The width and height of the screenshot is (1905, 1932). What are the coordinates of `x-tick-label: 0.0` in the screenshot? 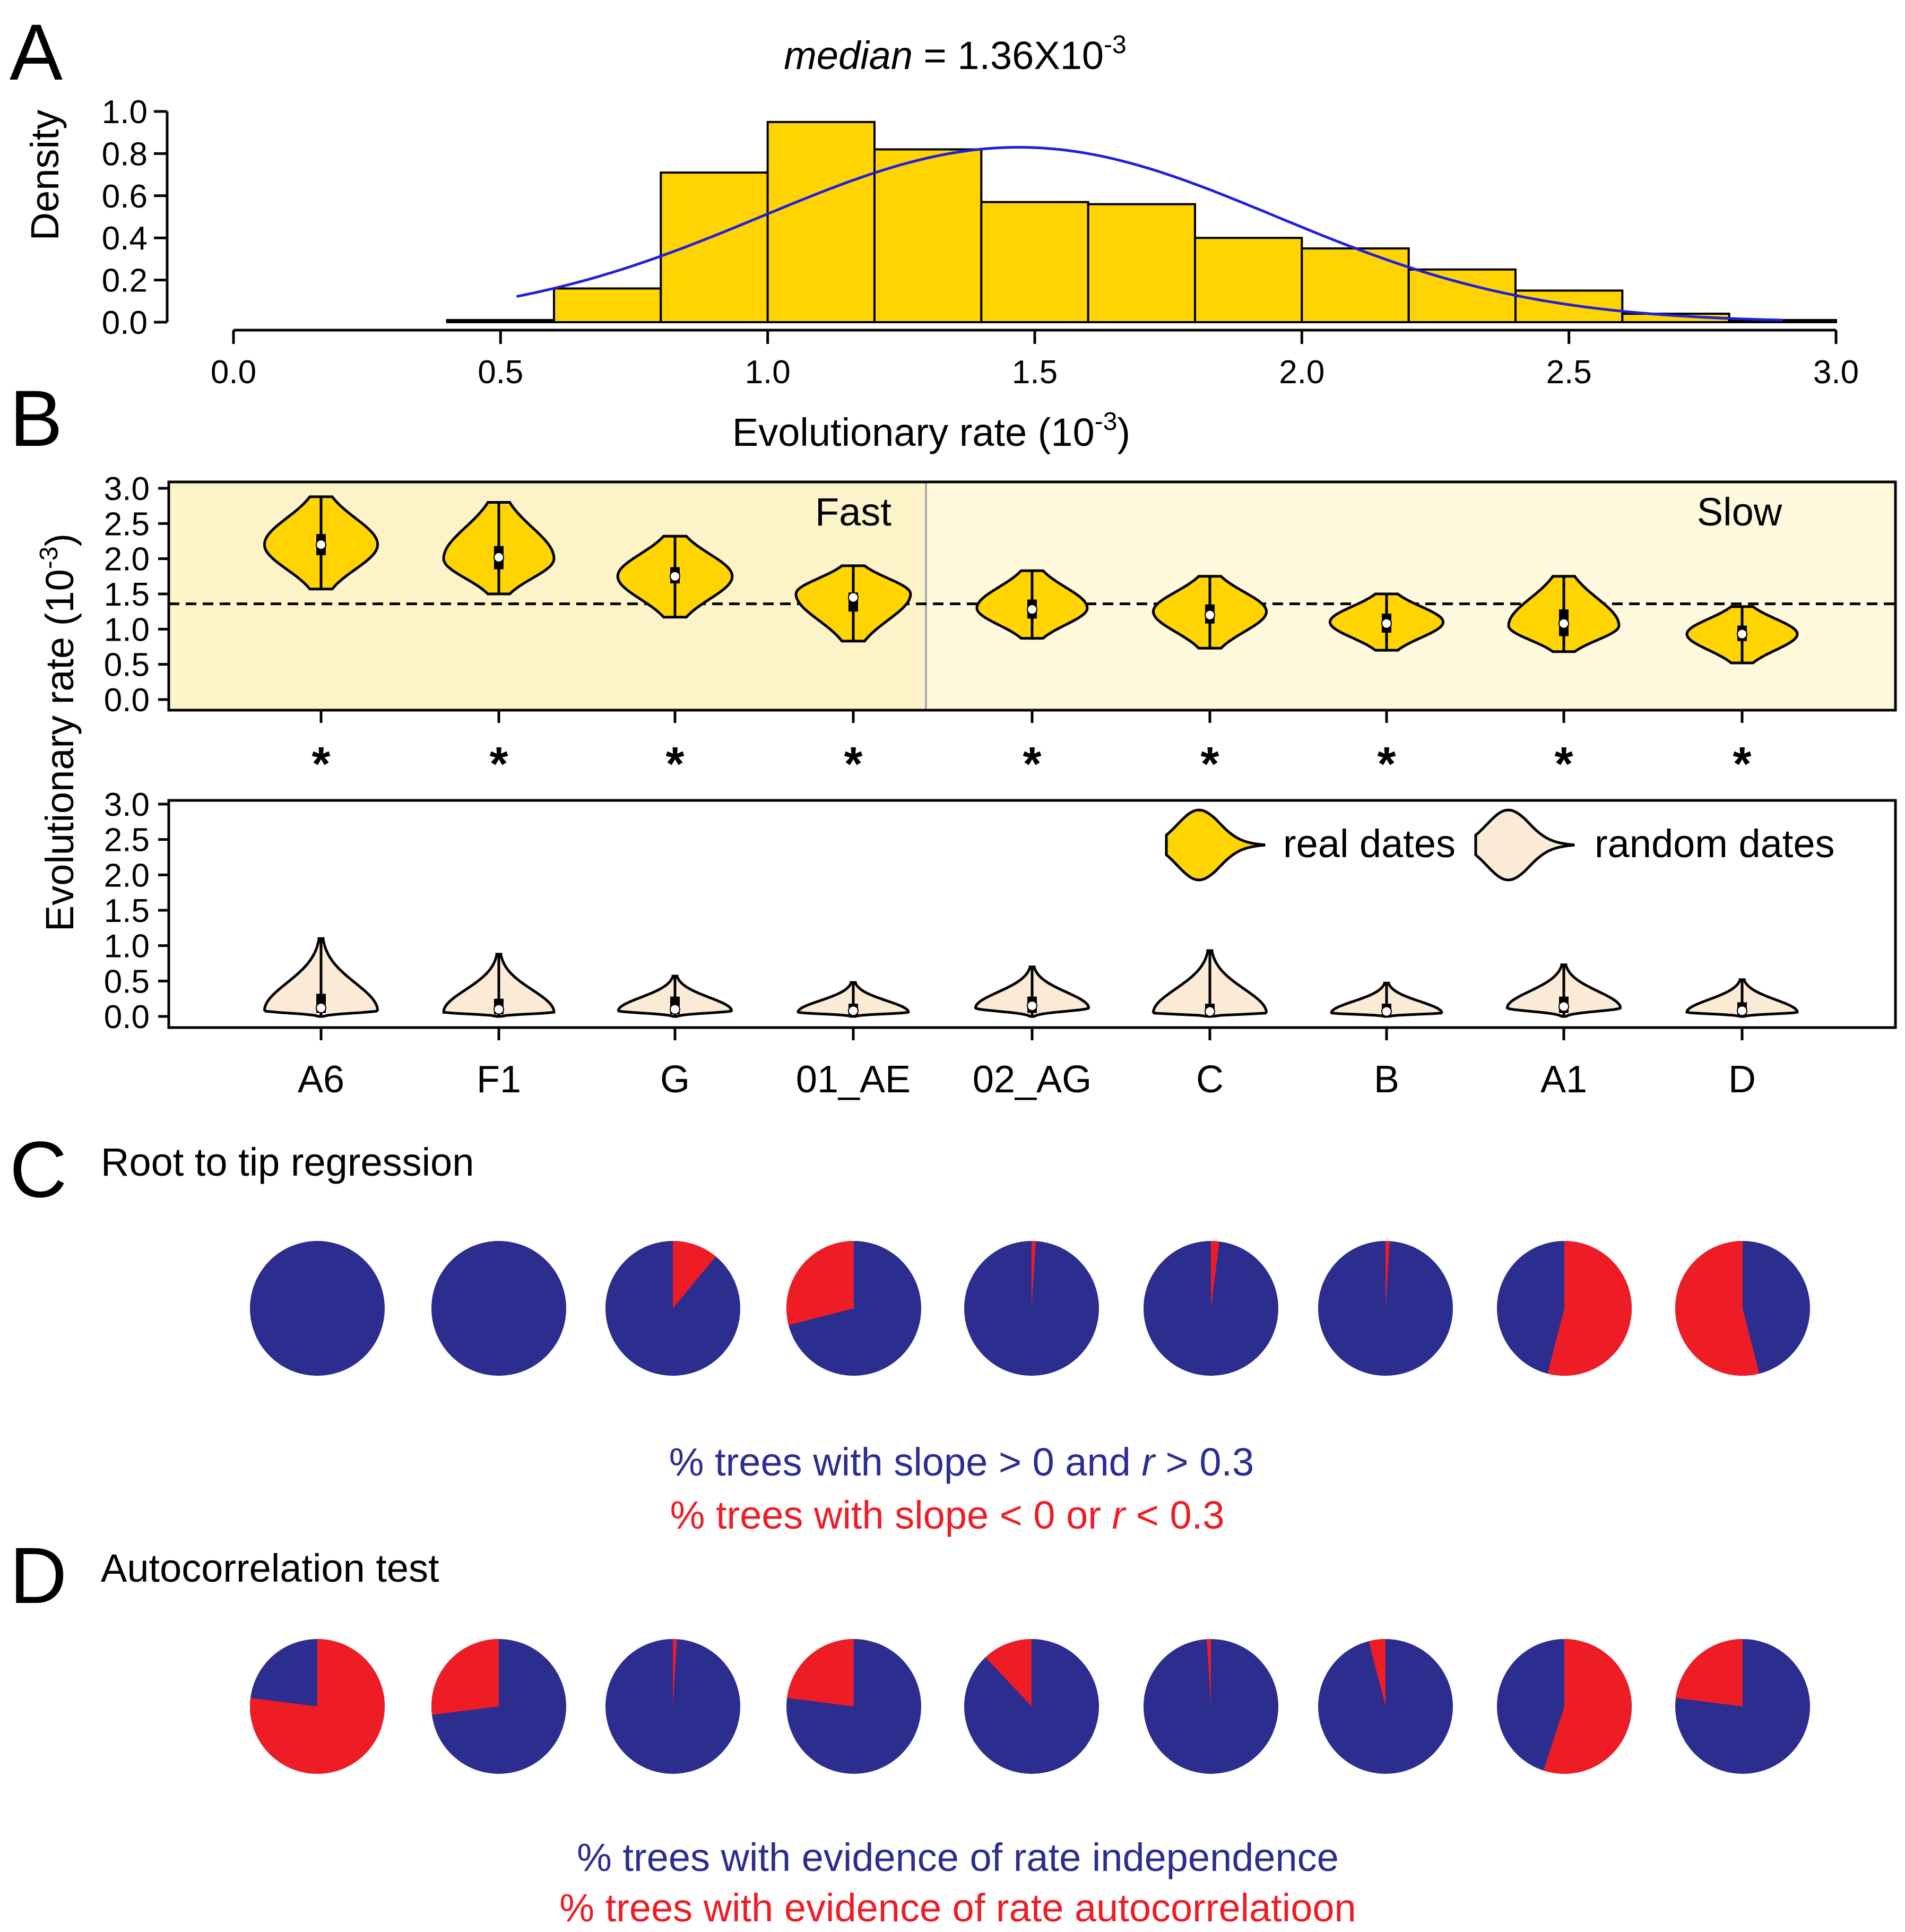 It's located at (233, 372).